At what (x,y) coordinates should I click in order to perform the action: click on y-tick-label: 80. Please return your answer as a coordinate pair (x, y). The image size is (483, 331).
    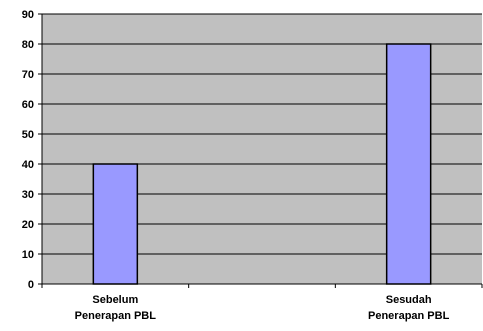
    Looking at the image, I should click on (28, 45).